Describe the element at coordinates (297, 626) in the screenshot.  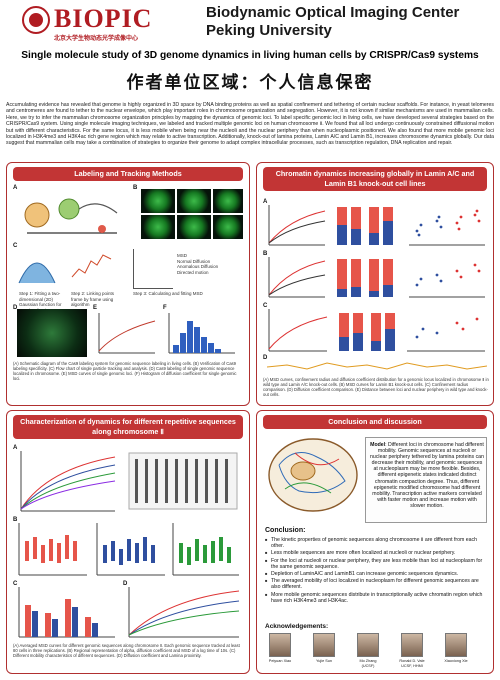
I see `acknowledgements-heading: Acknowledgements:` at that location.